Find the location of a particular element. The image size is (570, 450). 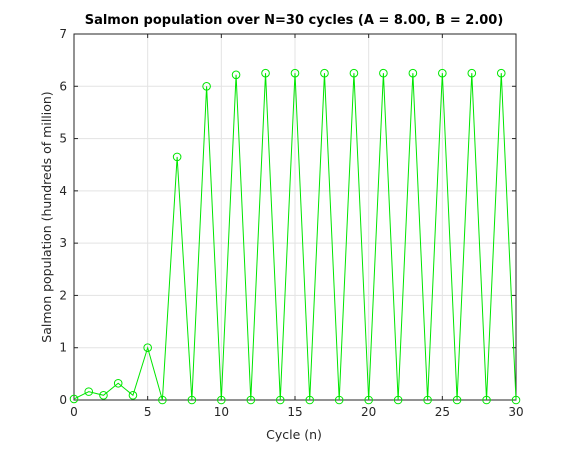

x-tick-label-6: 30 is located at coordinates (515, 412).